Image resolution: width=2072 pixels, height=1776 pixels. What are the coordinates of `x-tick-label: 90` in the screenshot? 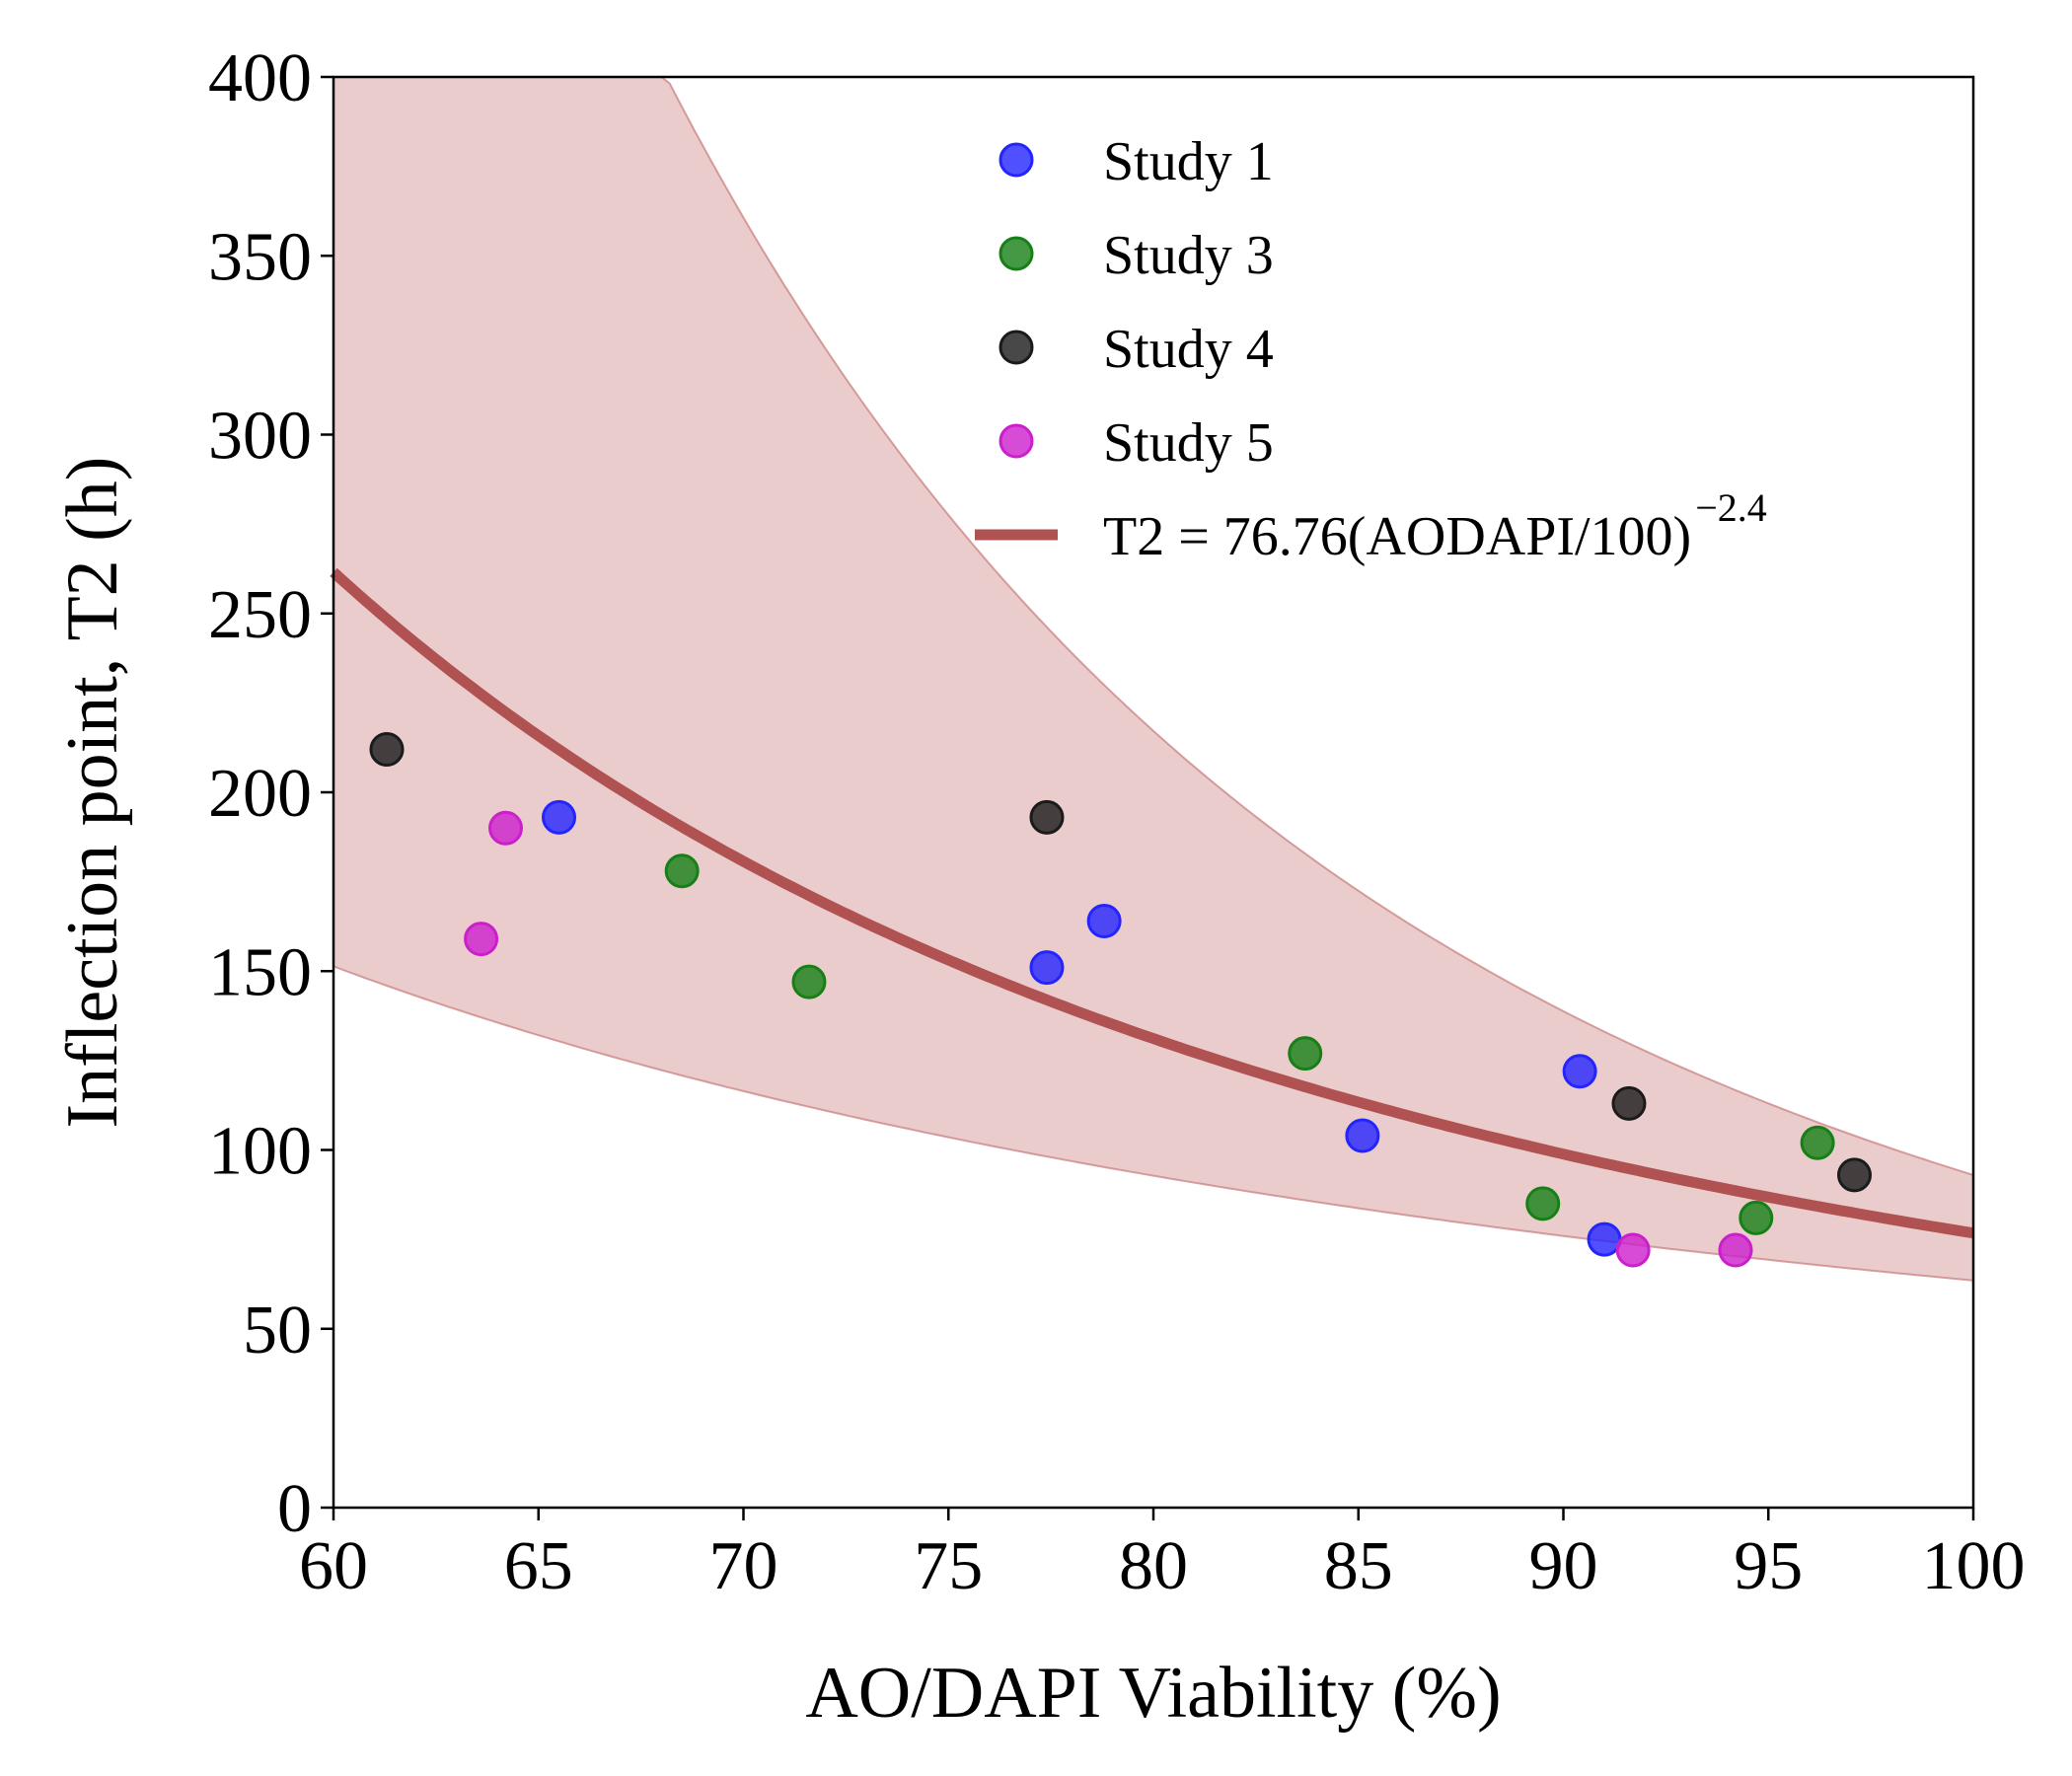 It's located at (1564, 1566).